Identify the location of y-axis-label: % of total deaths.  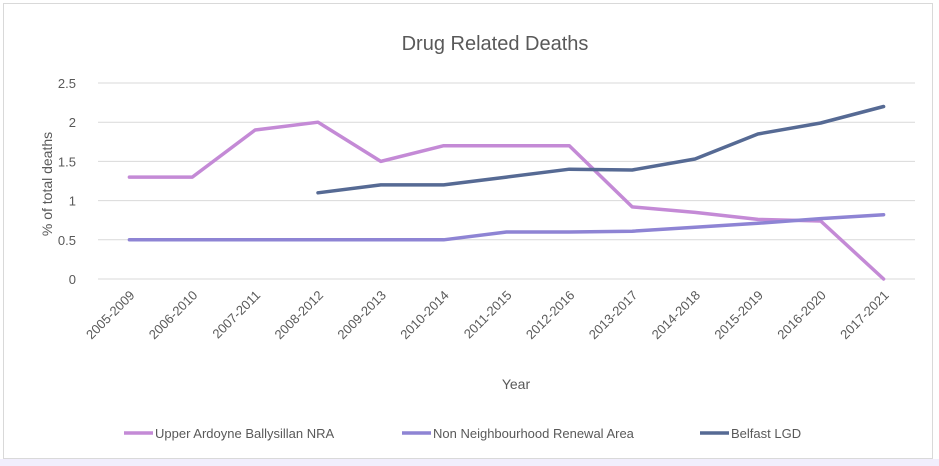
(47, 184).